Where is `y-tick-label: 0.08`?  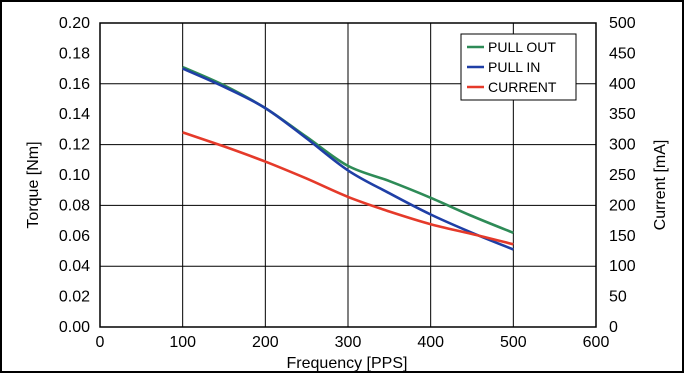 y-tick-label: 0.08 is located at coordinates (74, 205).